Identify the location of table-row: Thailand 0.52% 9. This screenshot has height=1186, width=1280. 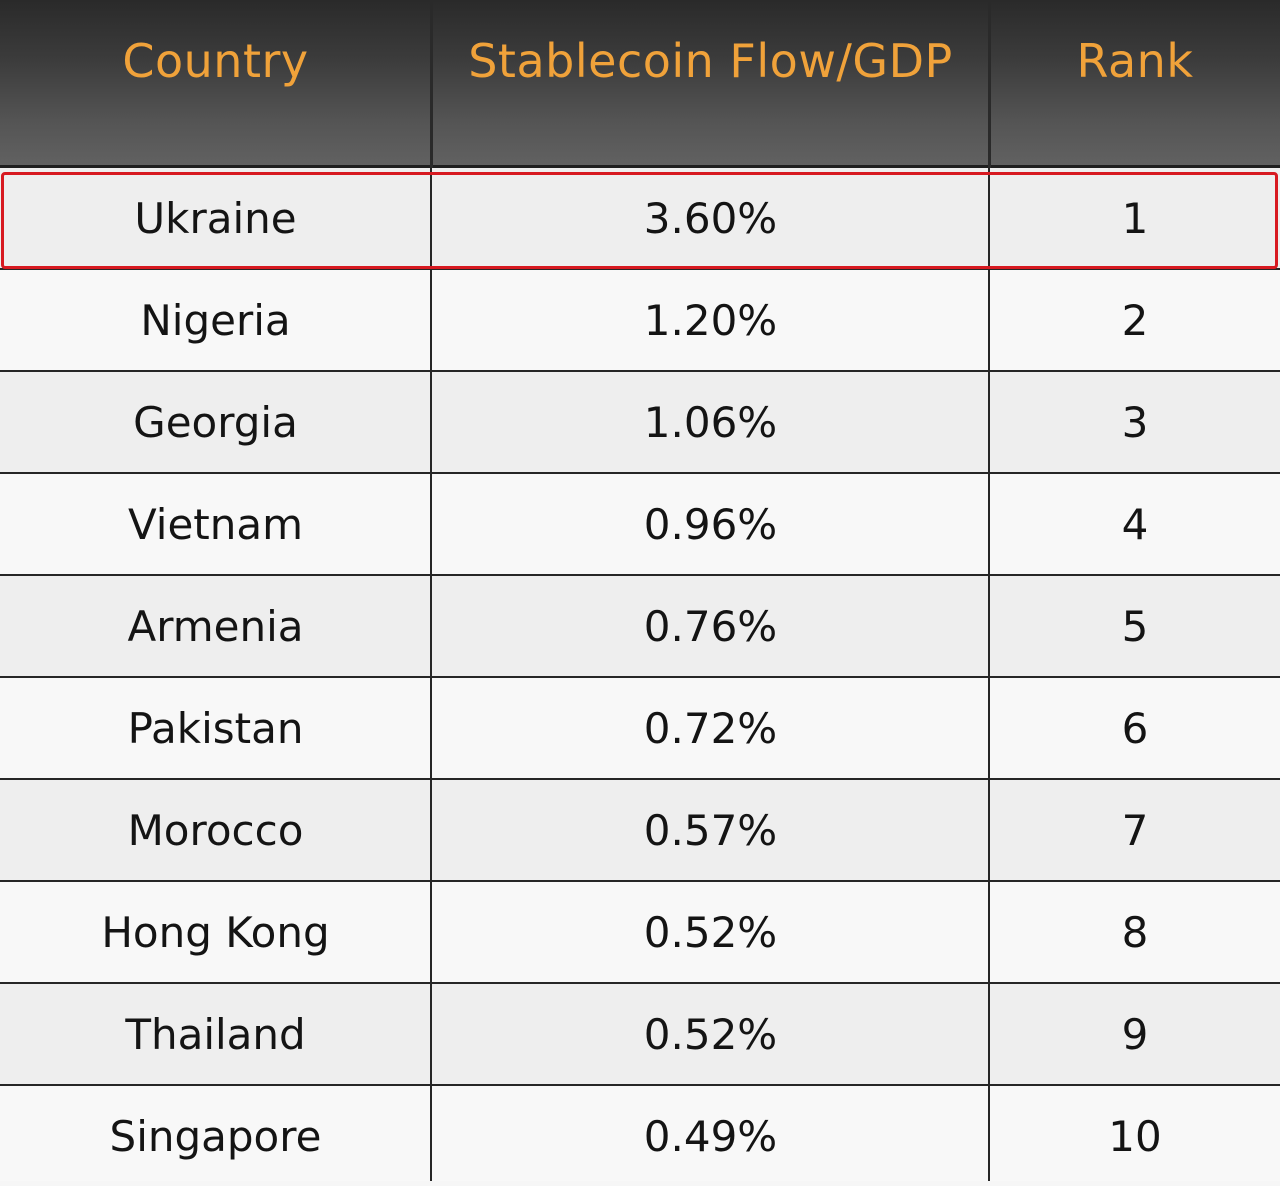
(640, 1035).